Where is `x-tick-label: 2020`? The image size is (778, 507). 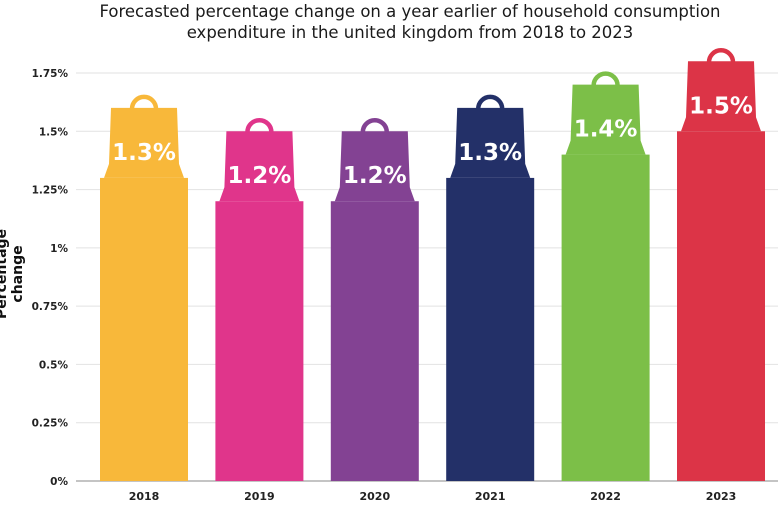
x-tick-label: 2020 is located at coordinates (374, 496).